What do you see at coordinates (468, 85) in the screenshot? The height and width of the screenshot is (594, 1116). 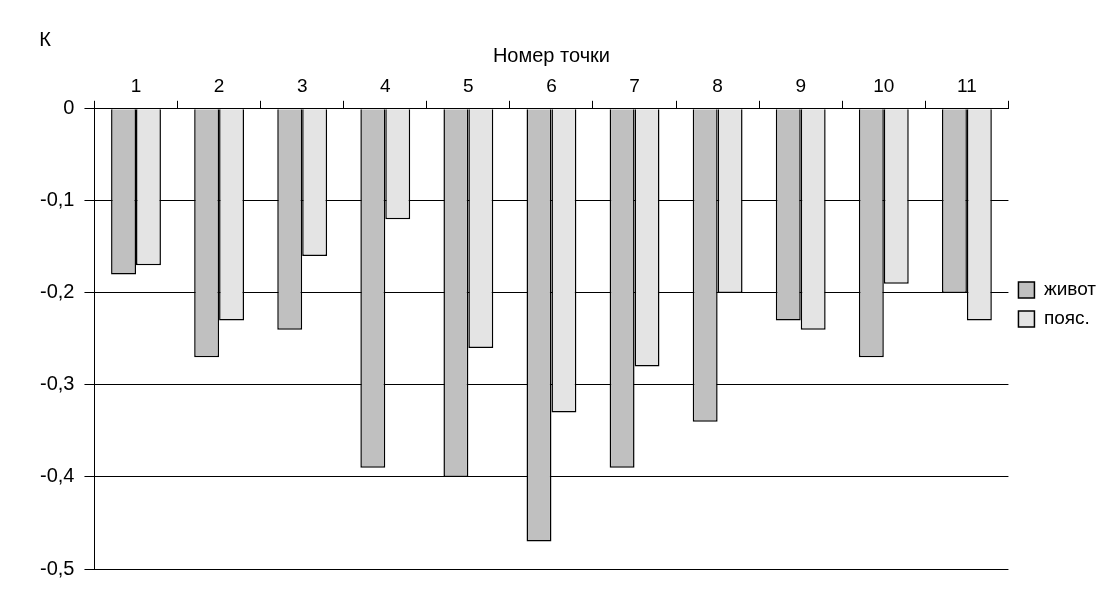 I see `x-tick-label: 5` at bounding box center [468, 85].